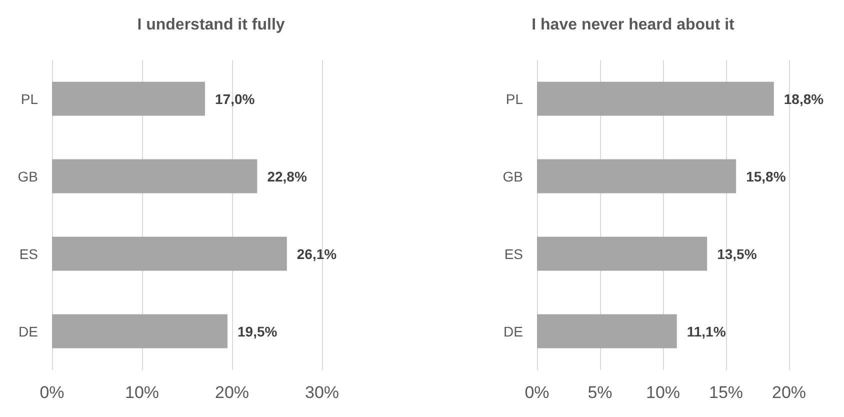 Image resolution: width=844 pixels, height=417 pixels. I want to click on data-label: 15,8%, so click(766, 176).